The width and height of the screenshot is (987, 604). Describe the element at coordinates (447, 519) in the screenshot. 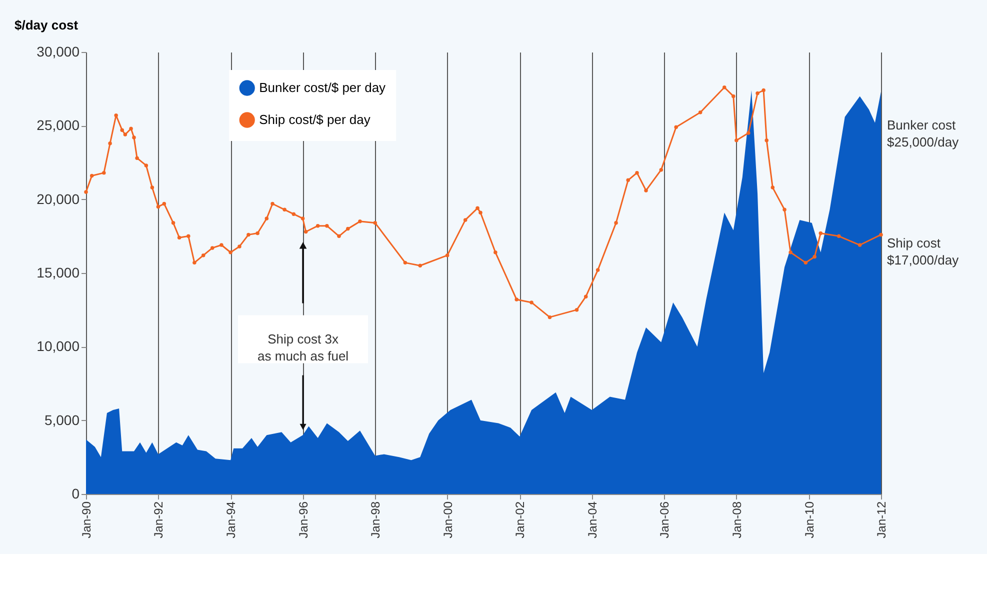

I see `x-tick-label: Jan-00` at that location.